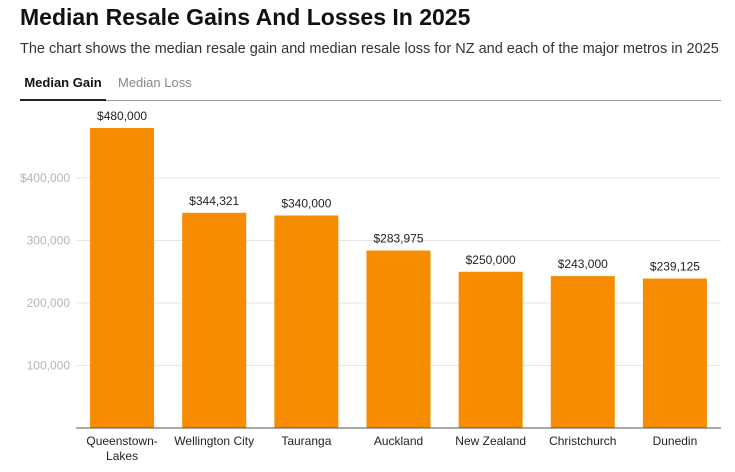 Image resolution: width=735 pixels, height=472 pixels. I want to click on chart-title: Median Resale Gains And Losses In 2025, so click(245, 17).